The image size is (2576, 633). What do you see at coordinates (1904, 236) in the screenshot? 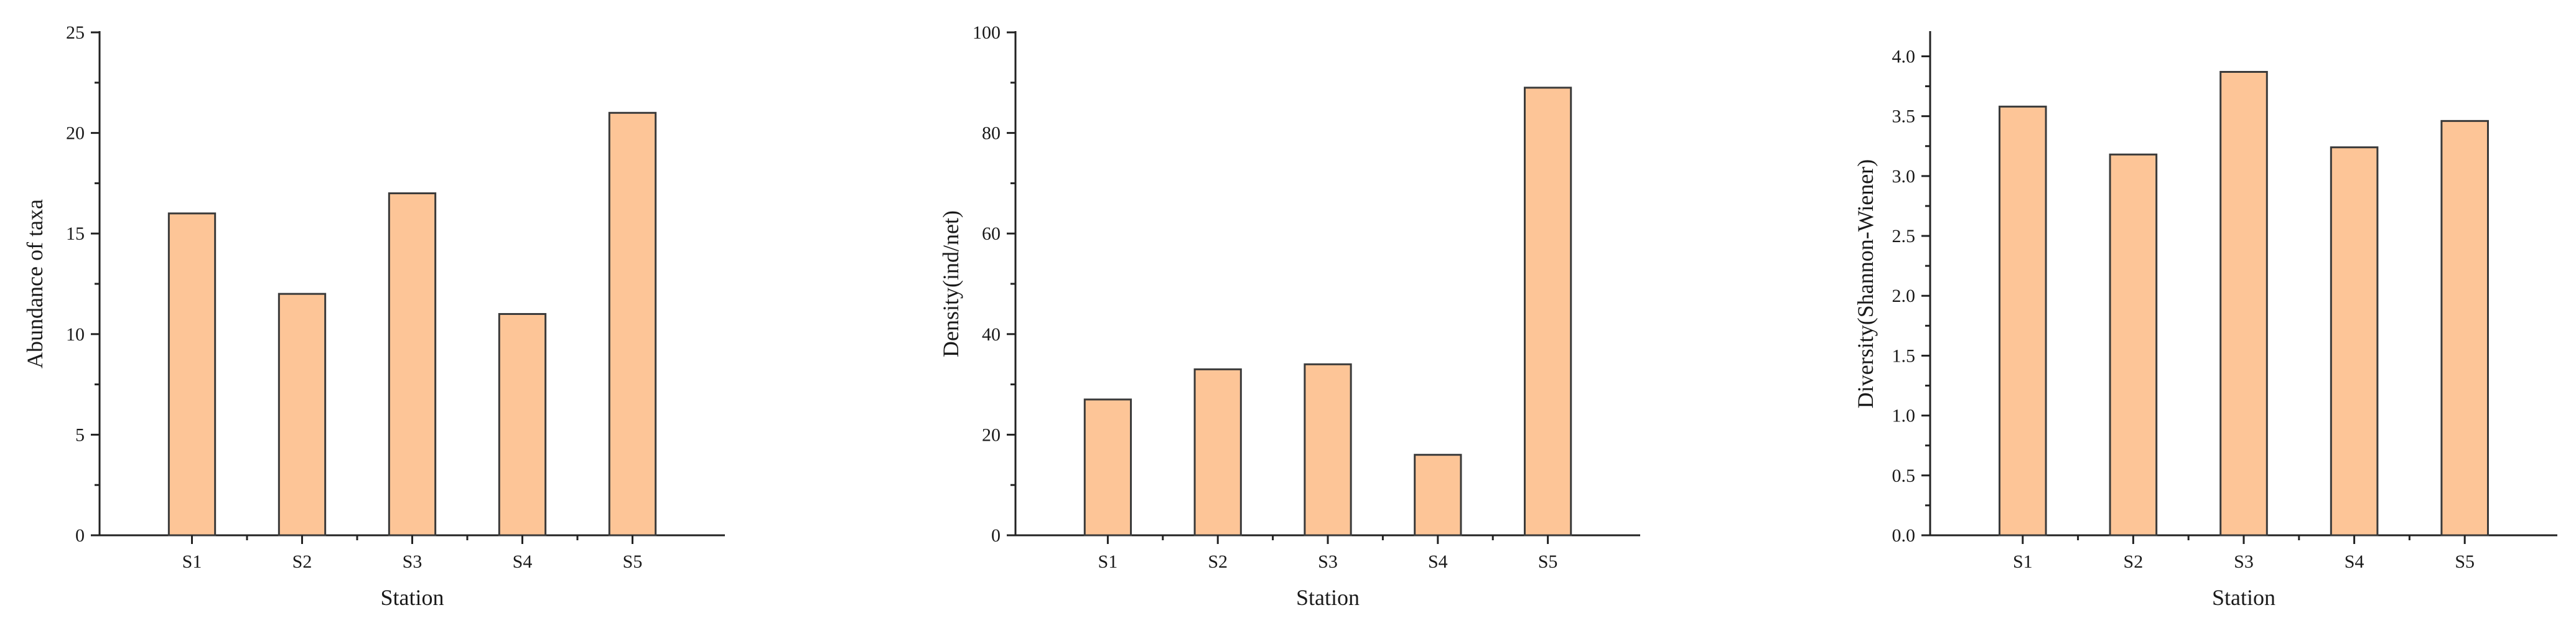
I see `chart-3-y-tick-label: 2.5` at bounding box center [1904, 236].